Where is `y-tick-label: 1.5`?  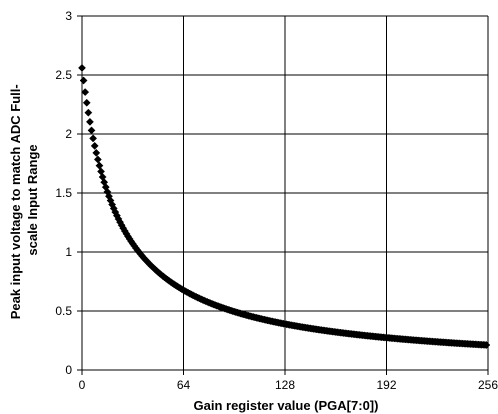
y-tick-label: 1.5 is located at coordinates (63, 193).